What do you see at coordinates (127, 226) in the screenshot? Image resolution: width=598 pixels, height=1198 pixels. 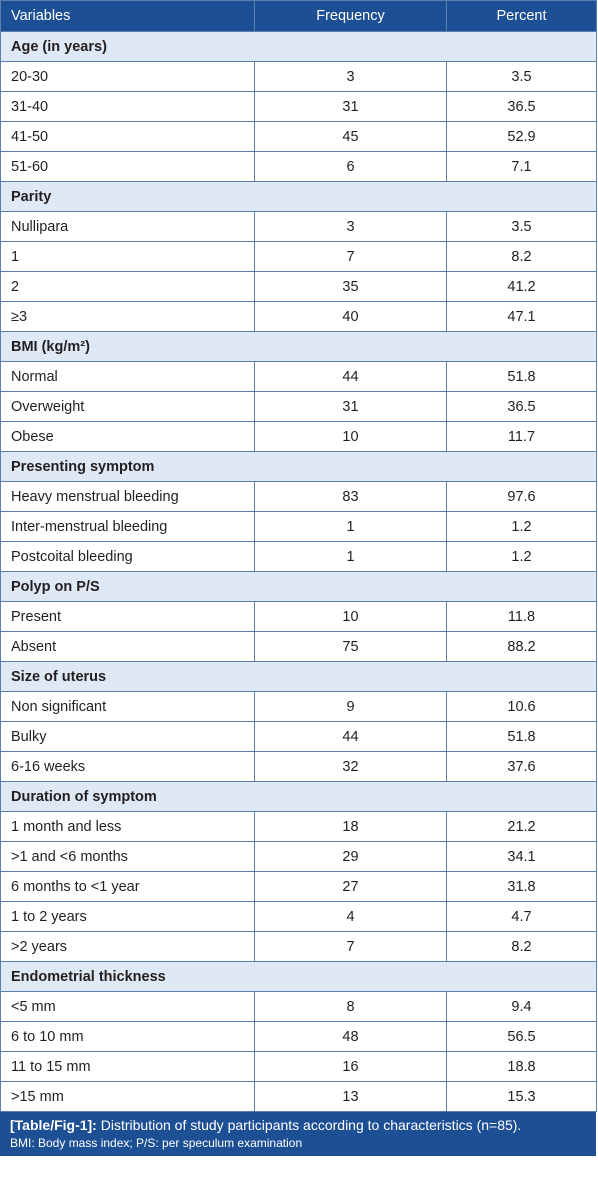 I see `cell-label: Nullipara` at bounding box center [127, 226].